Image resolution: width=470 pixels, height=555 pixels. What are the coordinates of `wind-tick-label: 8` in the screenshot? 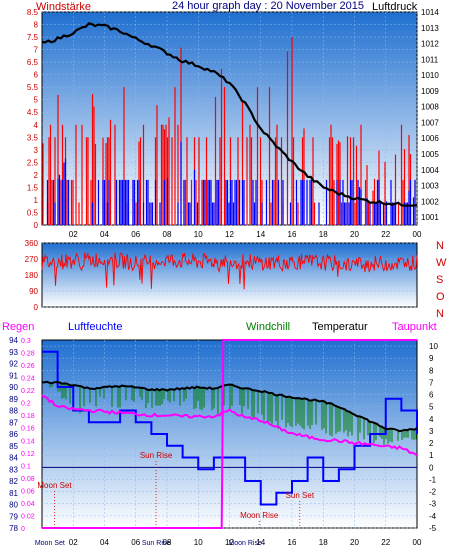 It's located at (36, 25).